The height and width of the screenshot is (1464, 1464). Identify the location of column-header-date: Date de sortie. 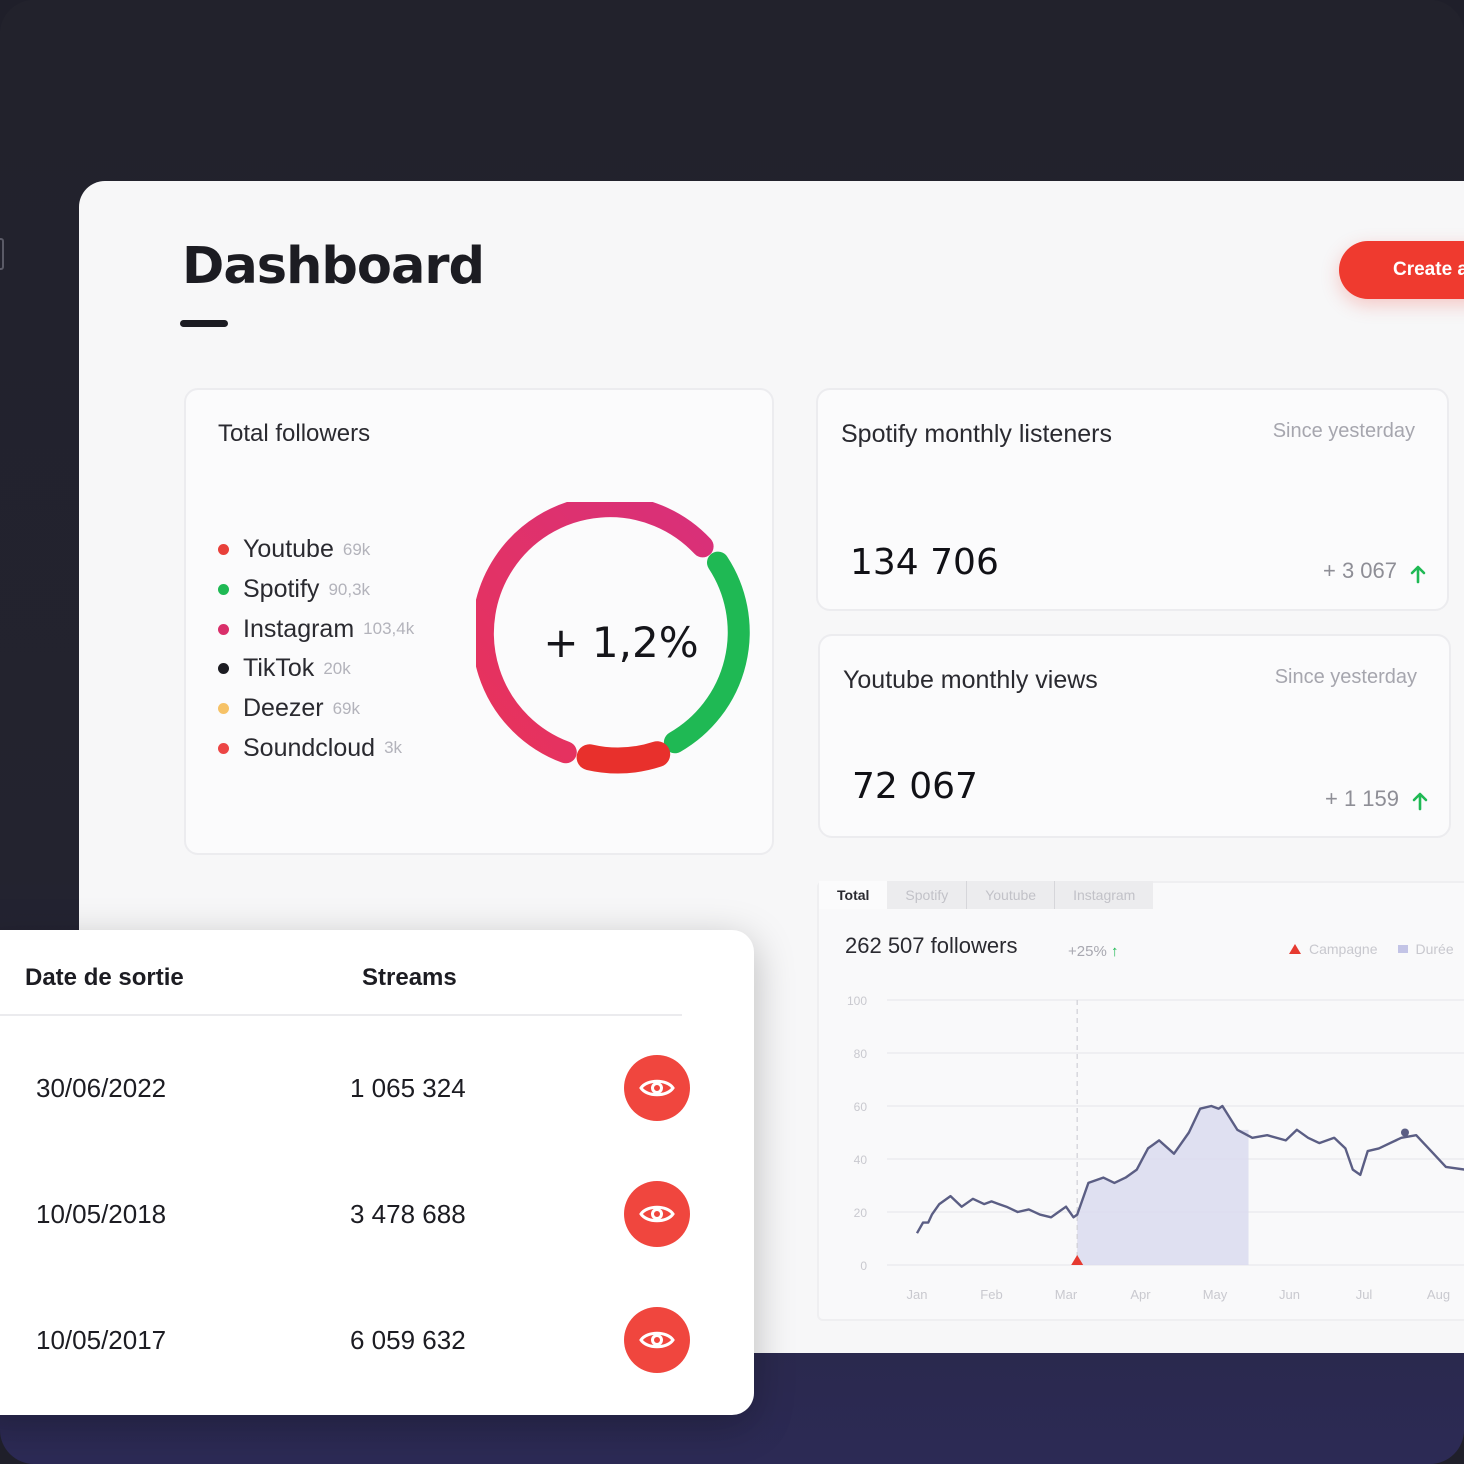
(104, 977).